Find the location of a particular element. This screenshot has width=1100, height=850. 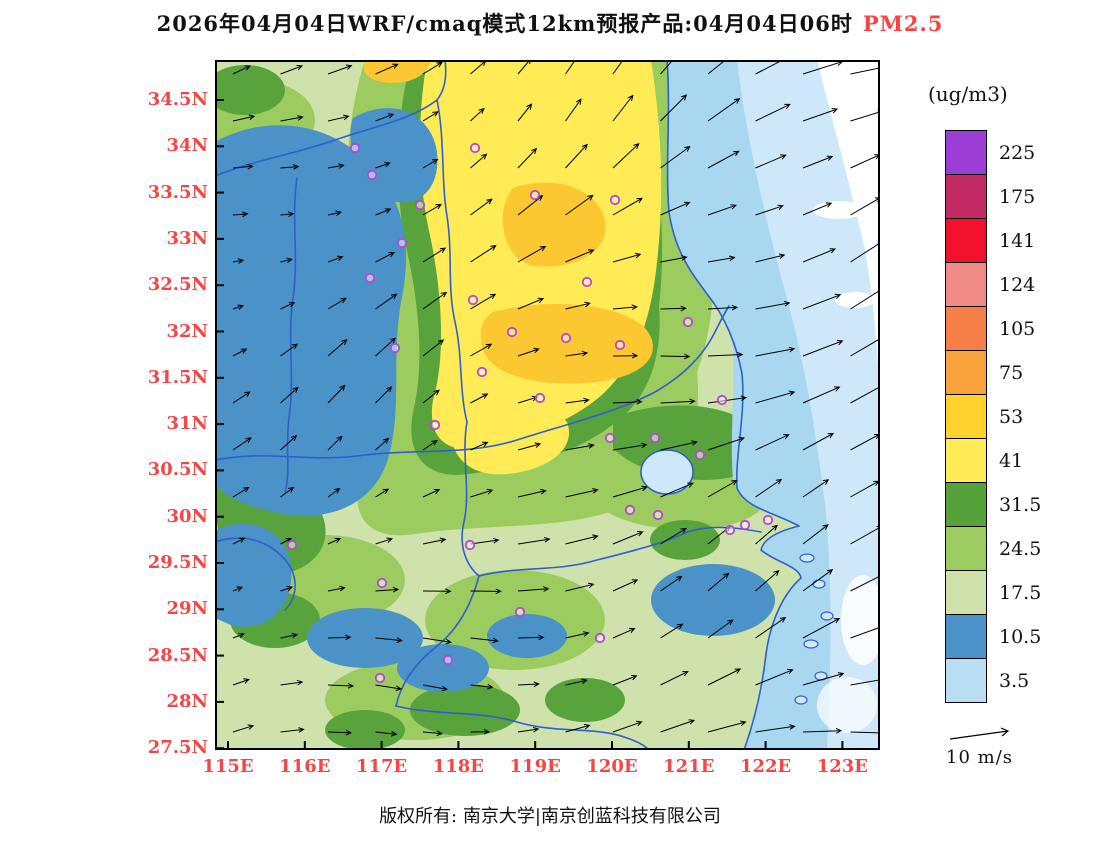

lat-tick-label: 30.5N is located at coordinates (177, 470).